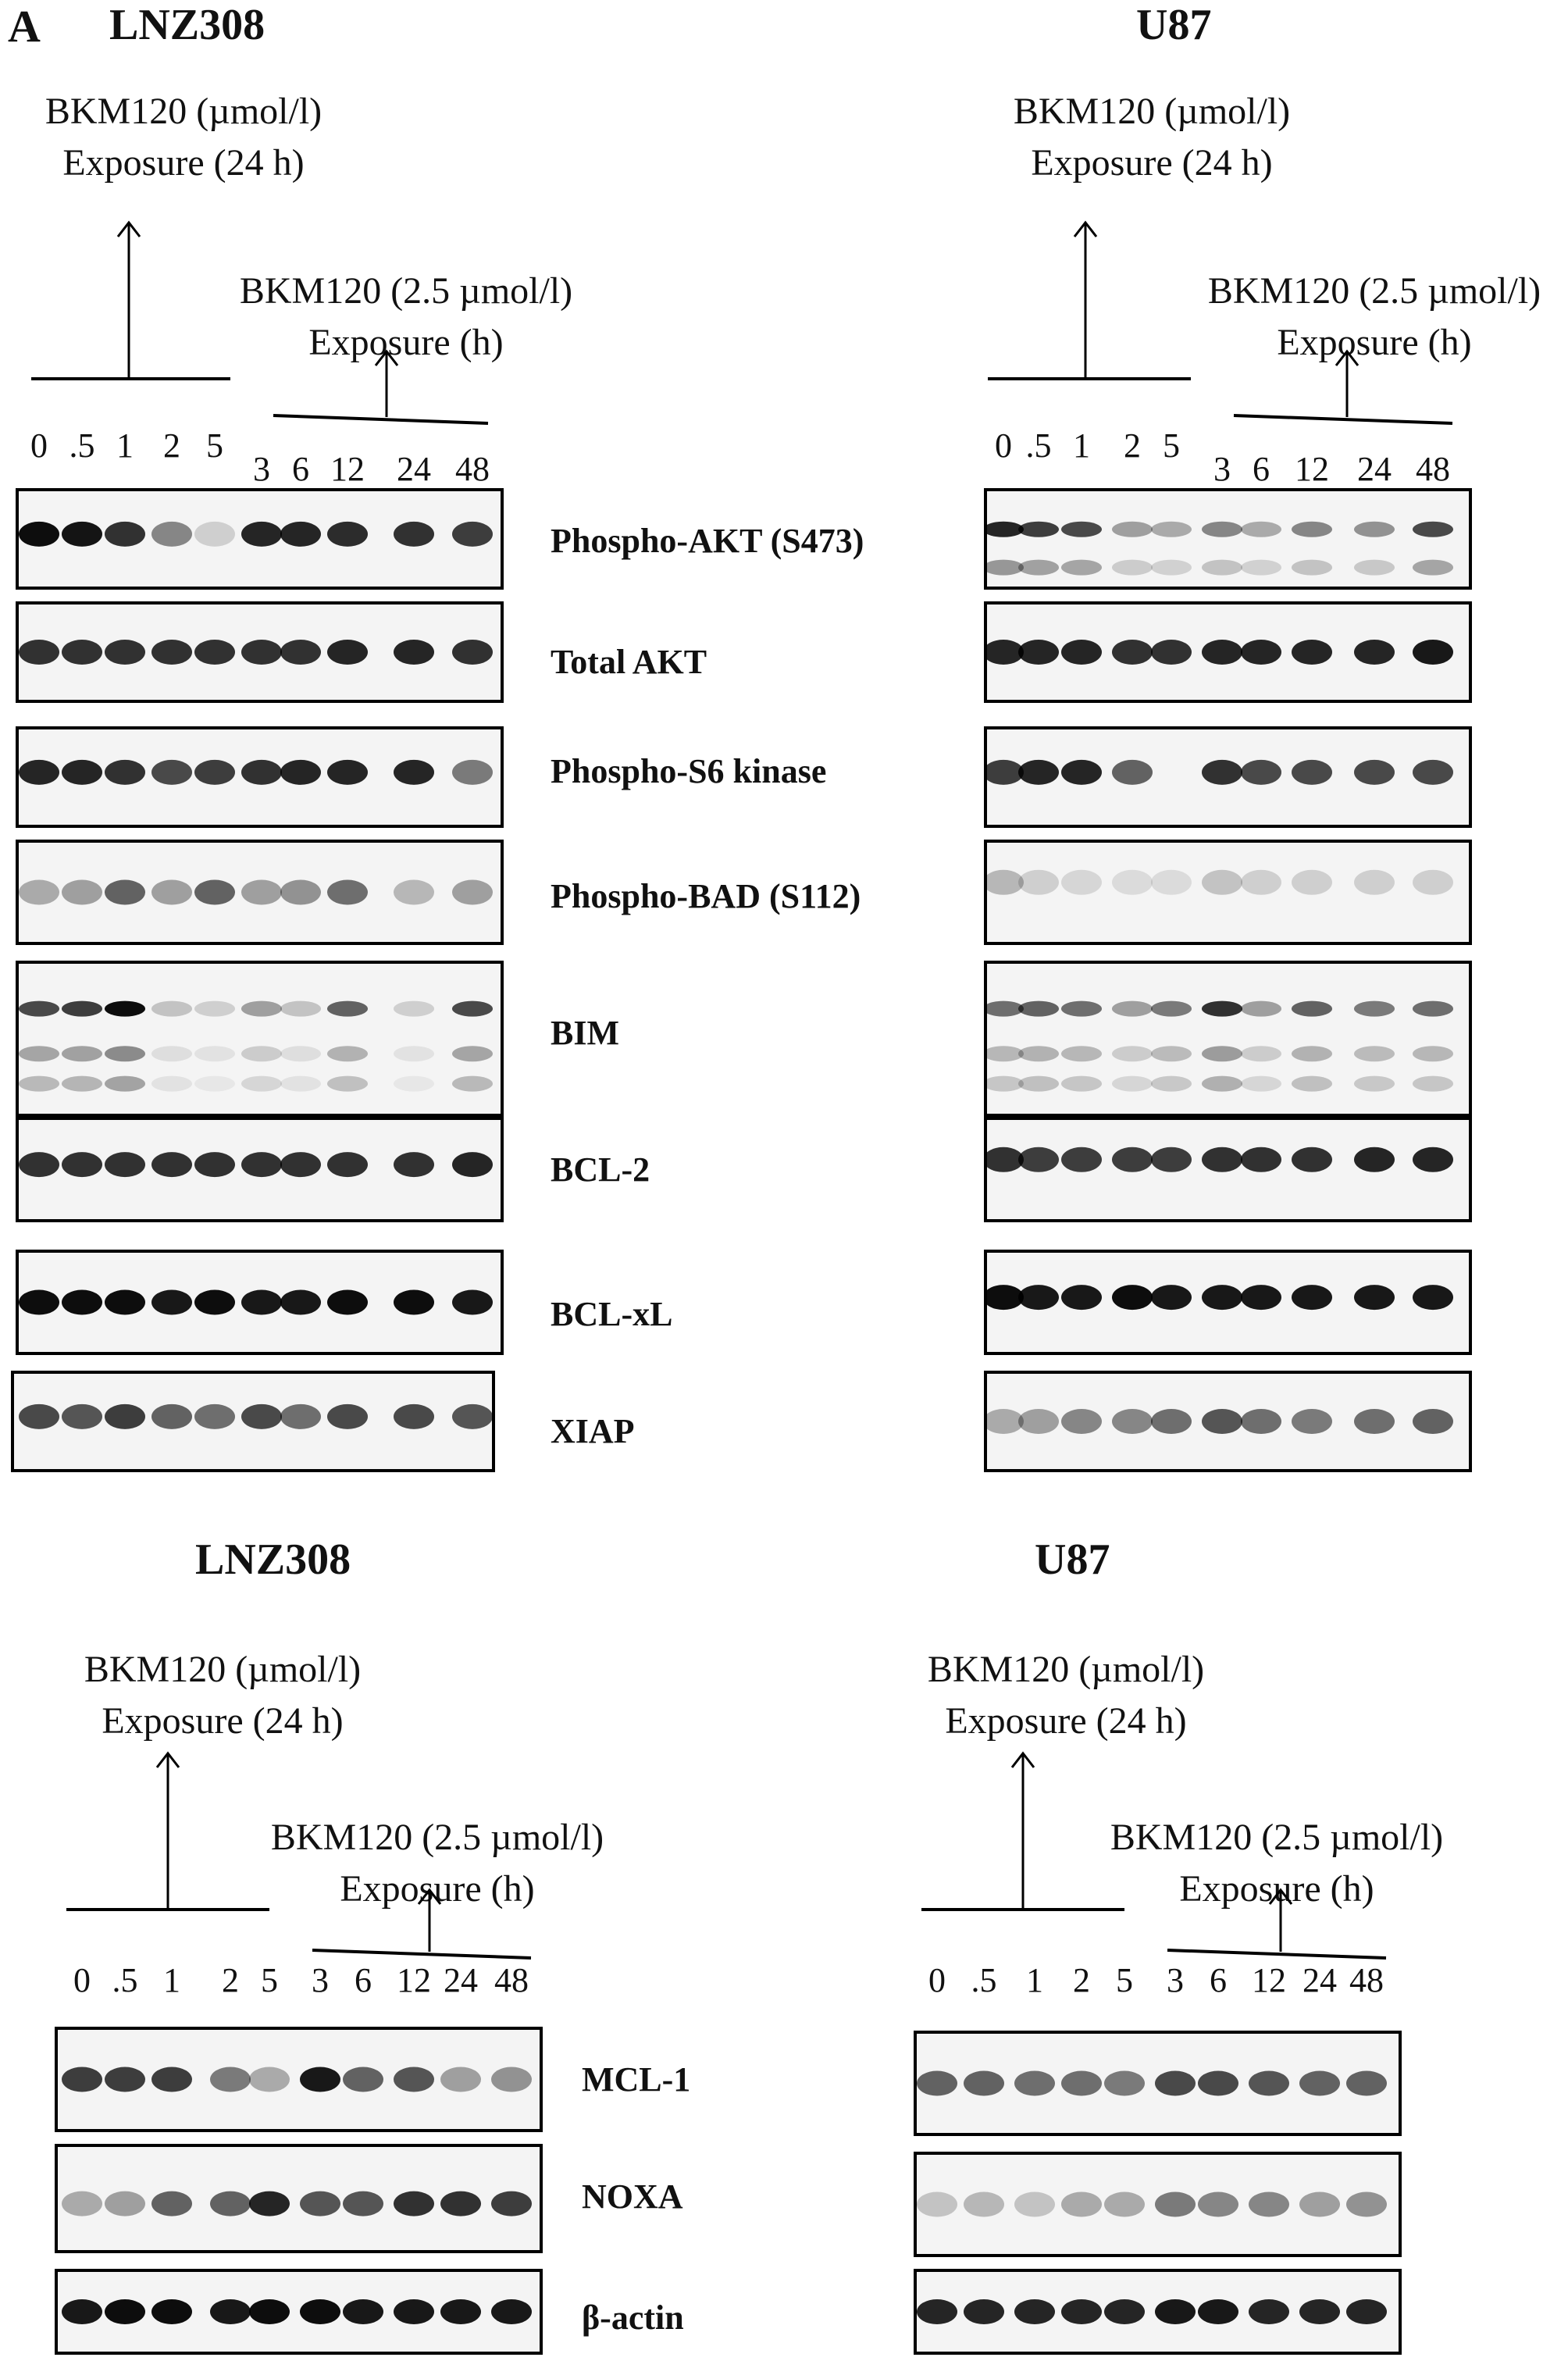  What do you see at coordinates (1277, 1863) in the screenshot?
I see `time-condition-label: BKM120 (2.5 µmol/l) Exposure (h)` at bounding box center [1277, 1863].